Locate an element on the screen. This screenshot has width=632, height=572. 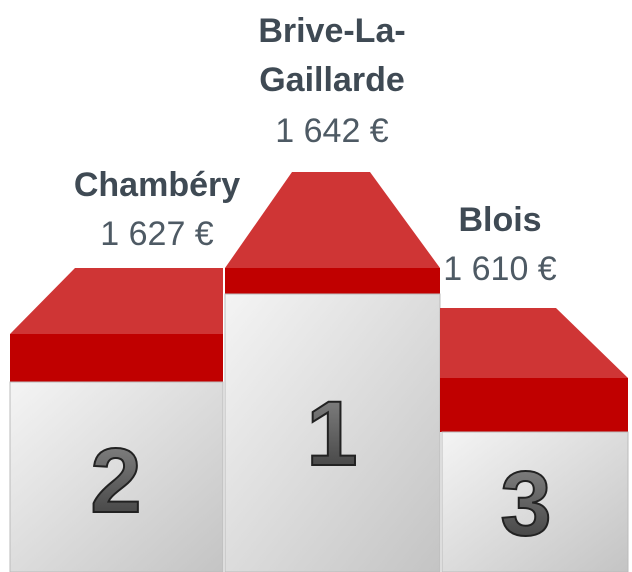
city-name: Chambéry is located at coordinates (157, 185).